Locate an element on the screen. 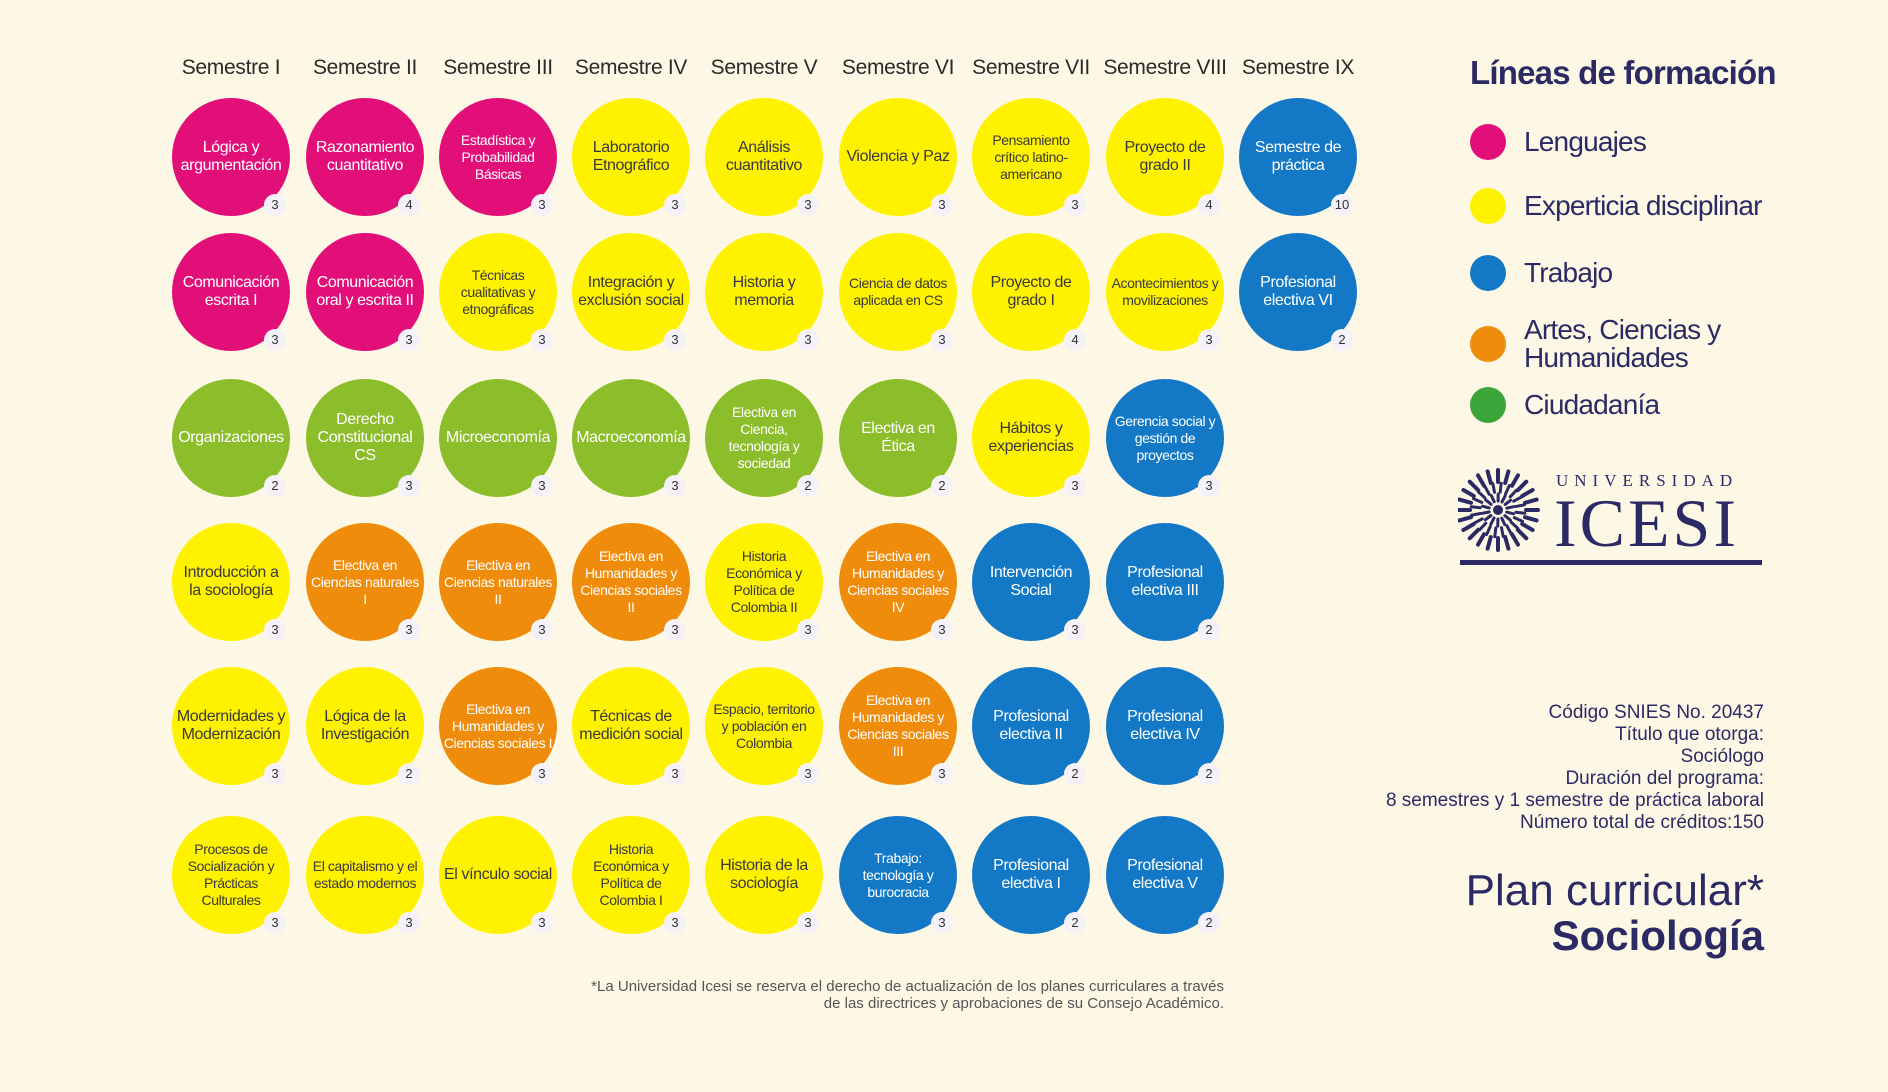 The width and height of the screenshot is (1888, 1092). legend-label: Artes, Ciencias y Humanidades is located at coordinates (1622, 343).